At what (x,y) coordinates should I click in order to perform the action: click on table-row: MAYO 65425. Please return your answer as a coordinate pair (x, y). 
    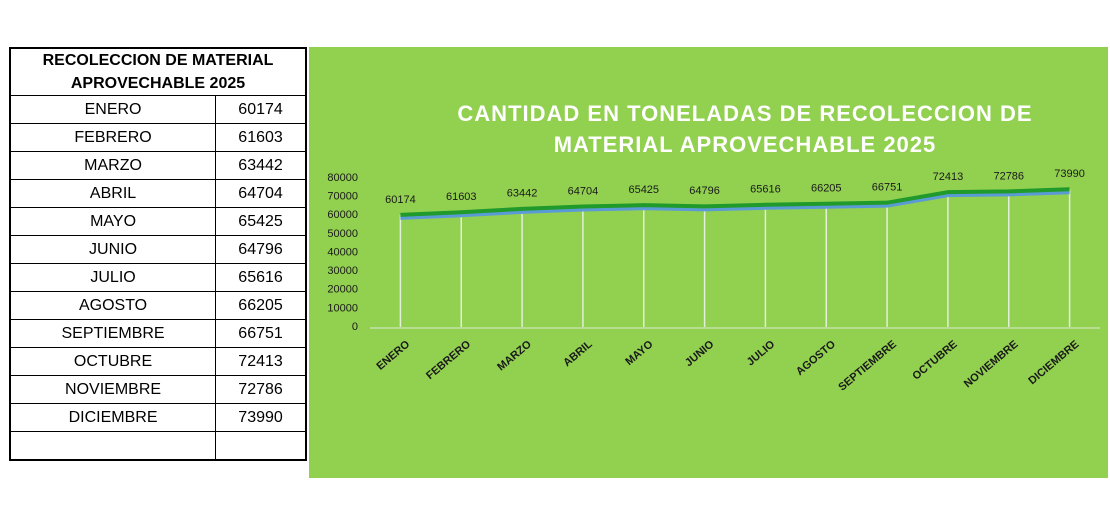
    Looking at the image, I should click on (158, 221).